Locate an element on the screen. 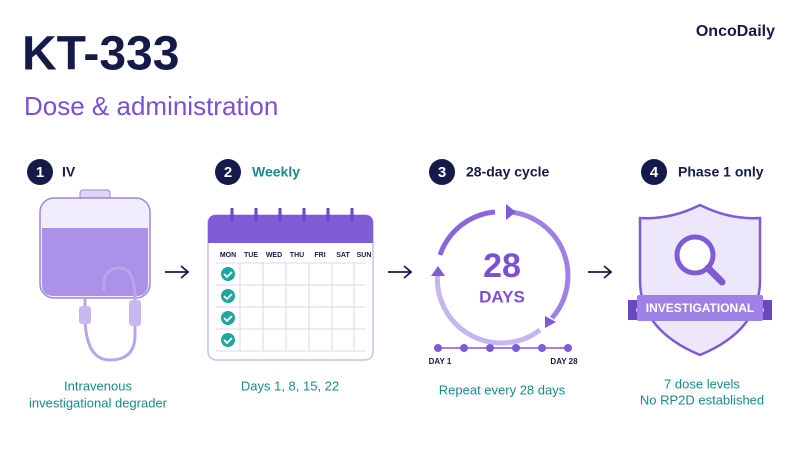 Image resolution: width=800 pixels, height=450 pixels. step-caption: No RP2D established is located at coordinates (702, 399).